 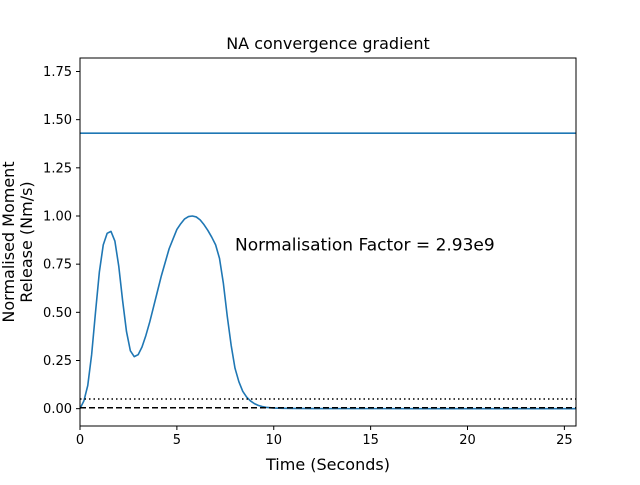 What do you see at coordinates (57, 72) in the screenshot?
I see `y-tick-label: 1.75` at bounding box center [57, 72].